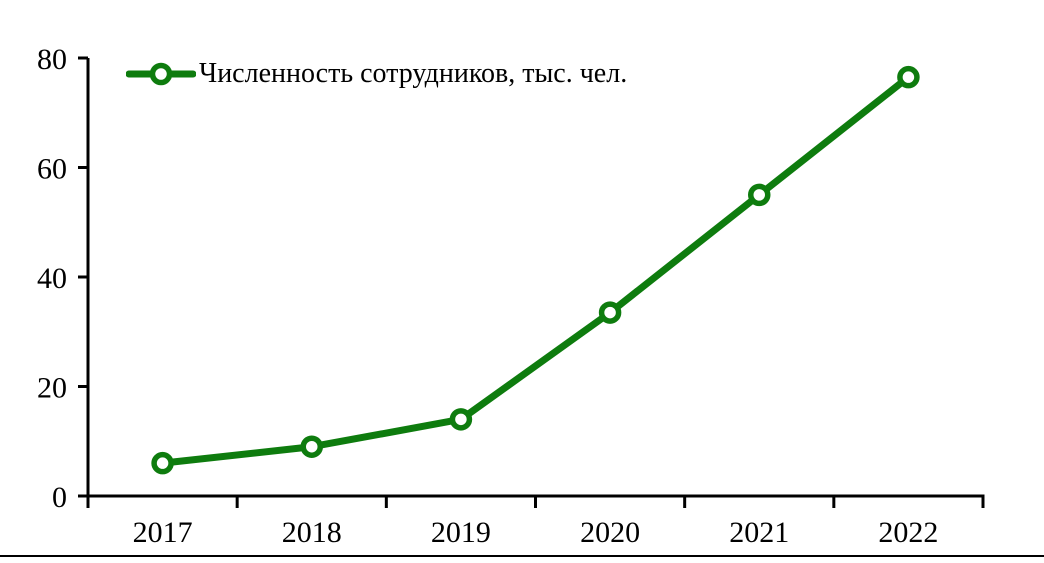  What do you see at coordinates (52, 388) in the screenshot?
I see `y-tick-label: 20` at bounding box center [52, 388].